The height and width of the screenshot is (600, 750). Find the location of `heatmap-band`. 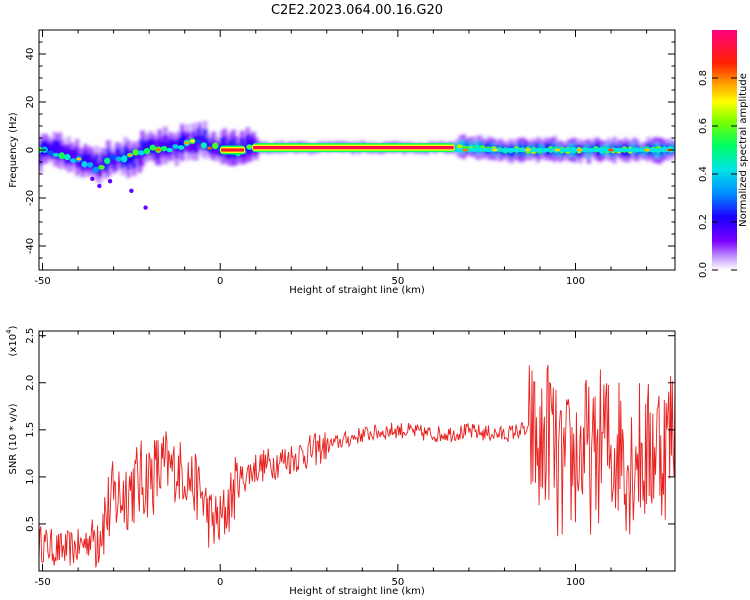

heatmap-band is located at coordinates (564, 150).